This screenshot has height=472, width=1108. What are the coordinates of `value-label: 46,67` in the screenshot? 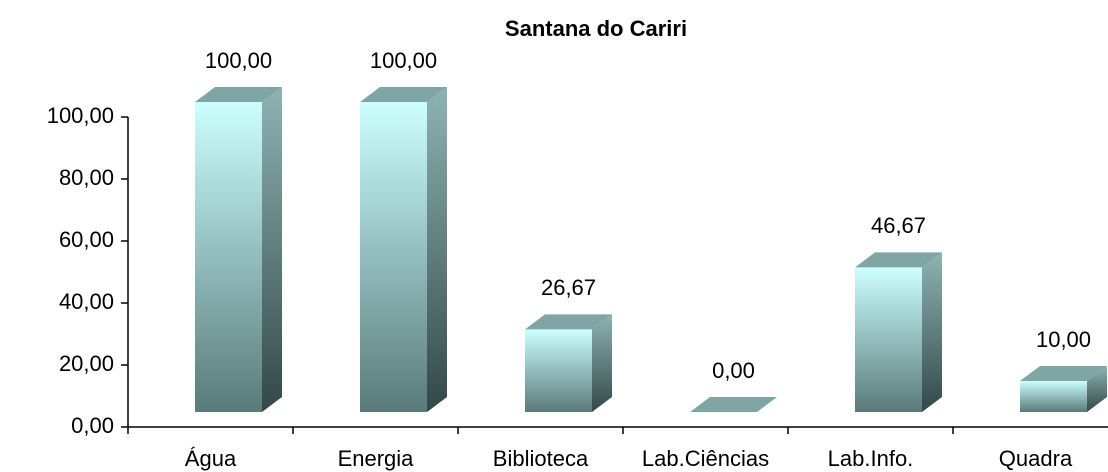 It's located at (898, 225).